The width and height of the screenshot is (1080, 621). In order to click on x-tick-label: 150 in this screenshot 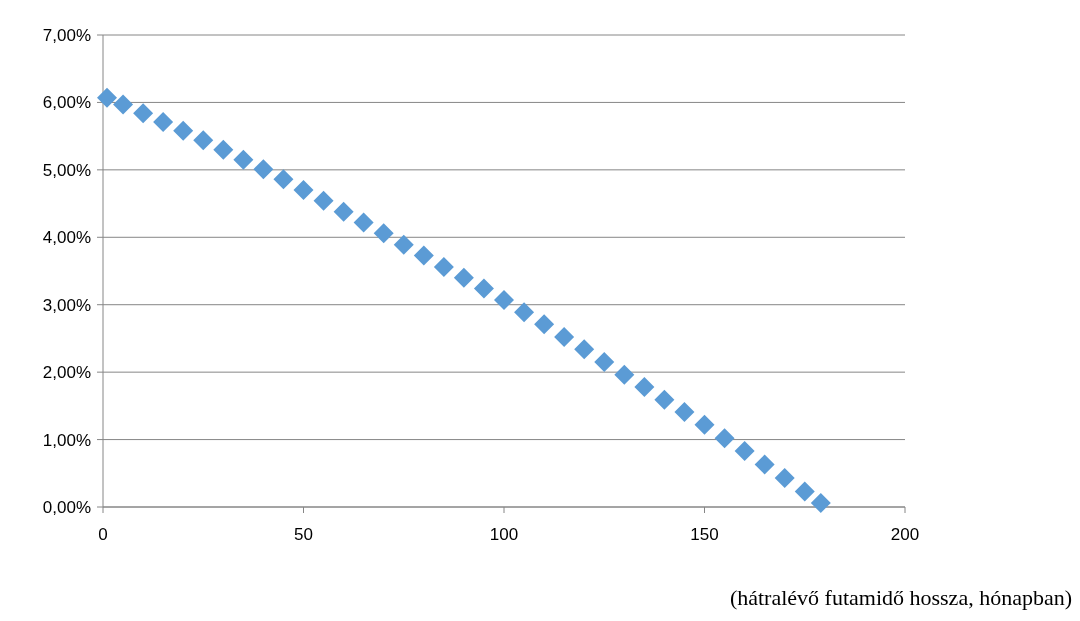, I will do `click(704, 534)`.